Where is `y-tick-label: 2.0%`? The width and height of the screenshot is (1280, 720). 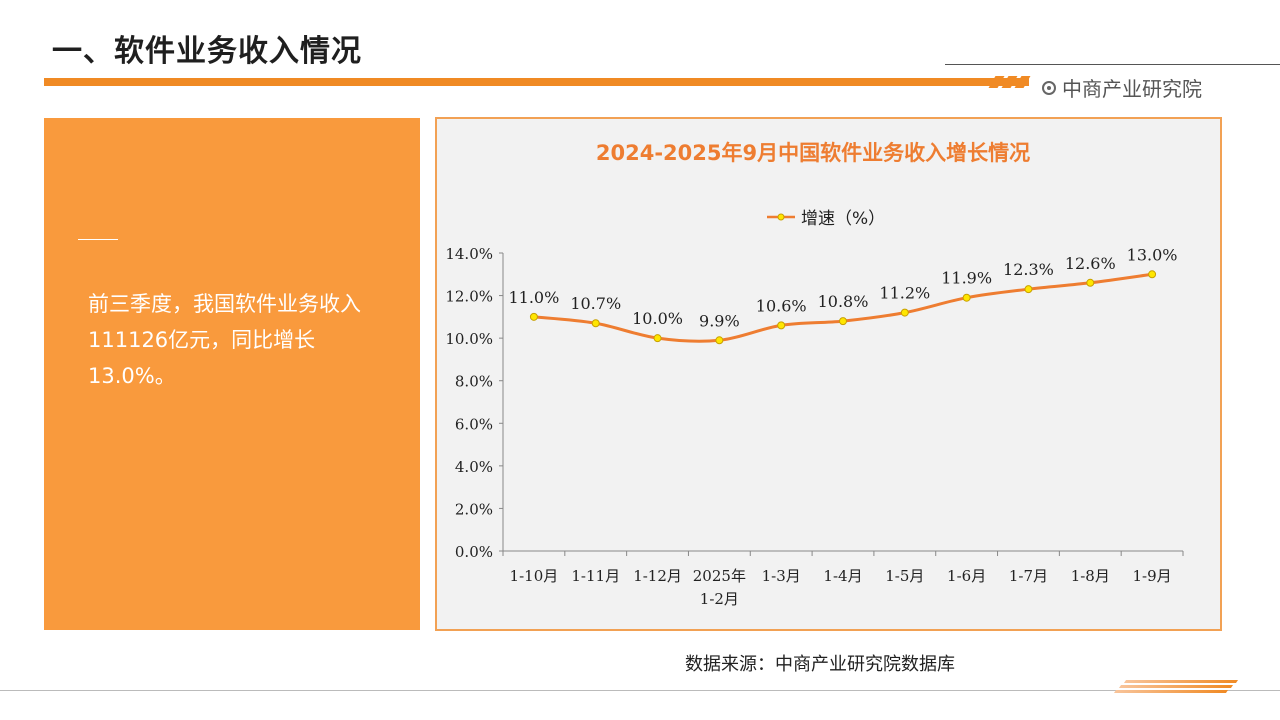
y-tick-label: 2.0% is located at coordinates (474, 509).